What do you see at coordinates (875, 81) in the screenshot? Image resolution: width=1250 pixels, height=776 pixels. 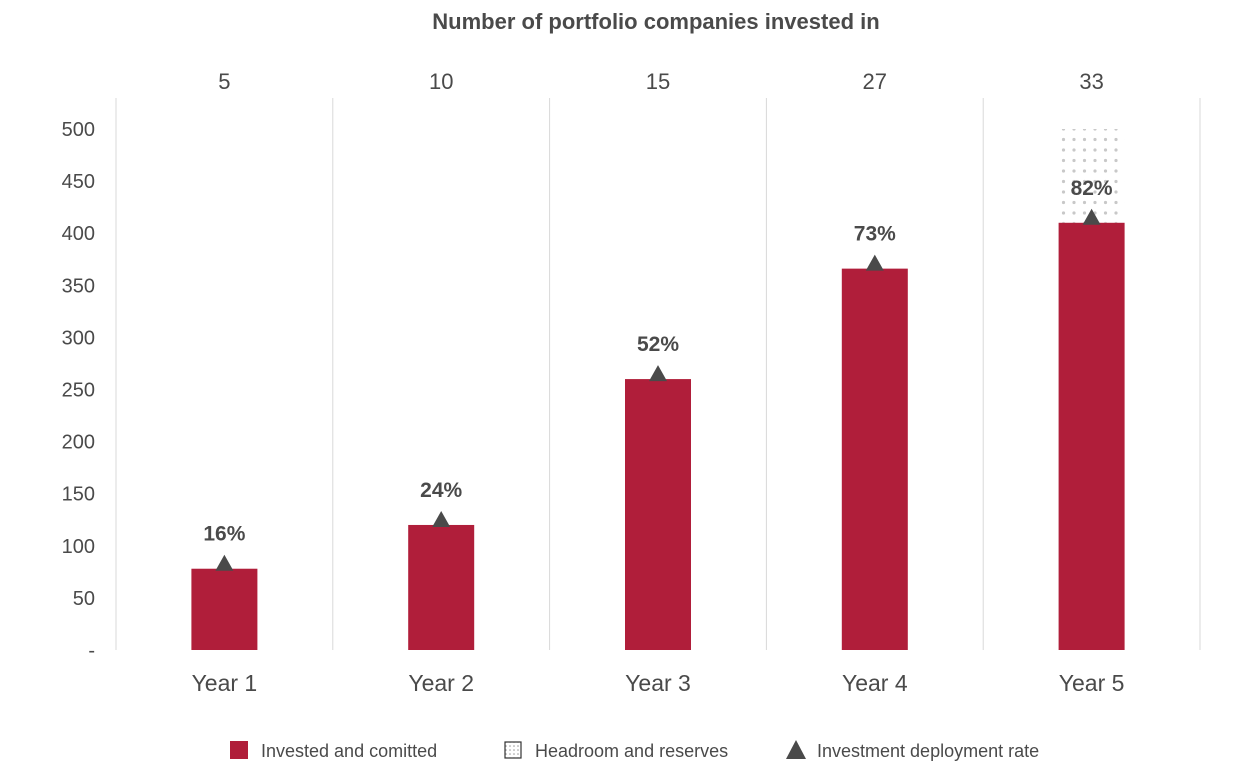 I see `portfolio-count-label: 27` at bounding box center [875, 81].